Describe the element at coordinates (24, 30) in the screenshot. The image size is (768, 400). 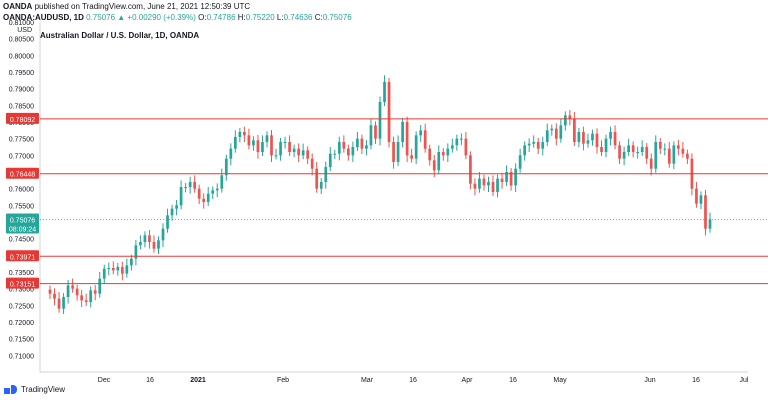
I see `y-unit-label: USD` at that location.